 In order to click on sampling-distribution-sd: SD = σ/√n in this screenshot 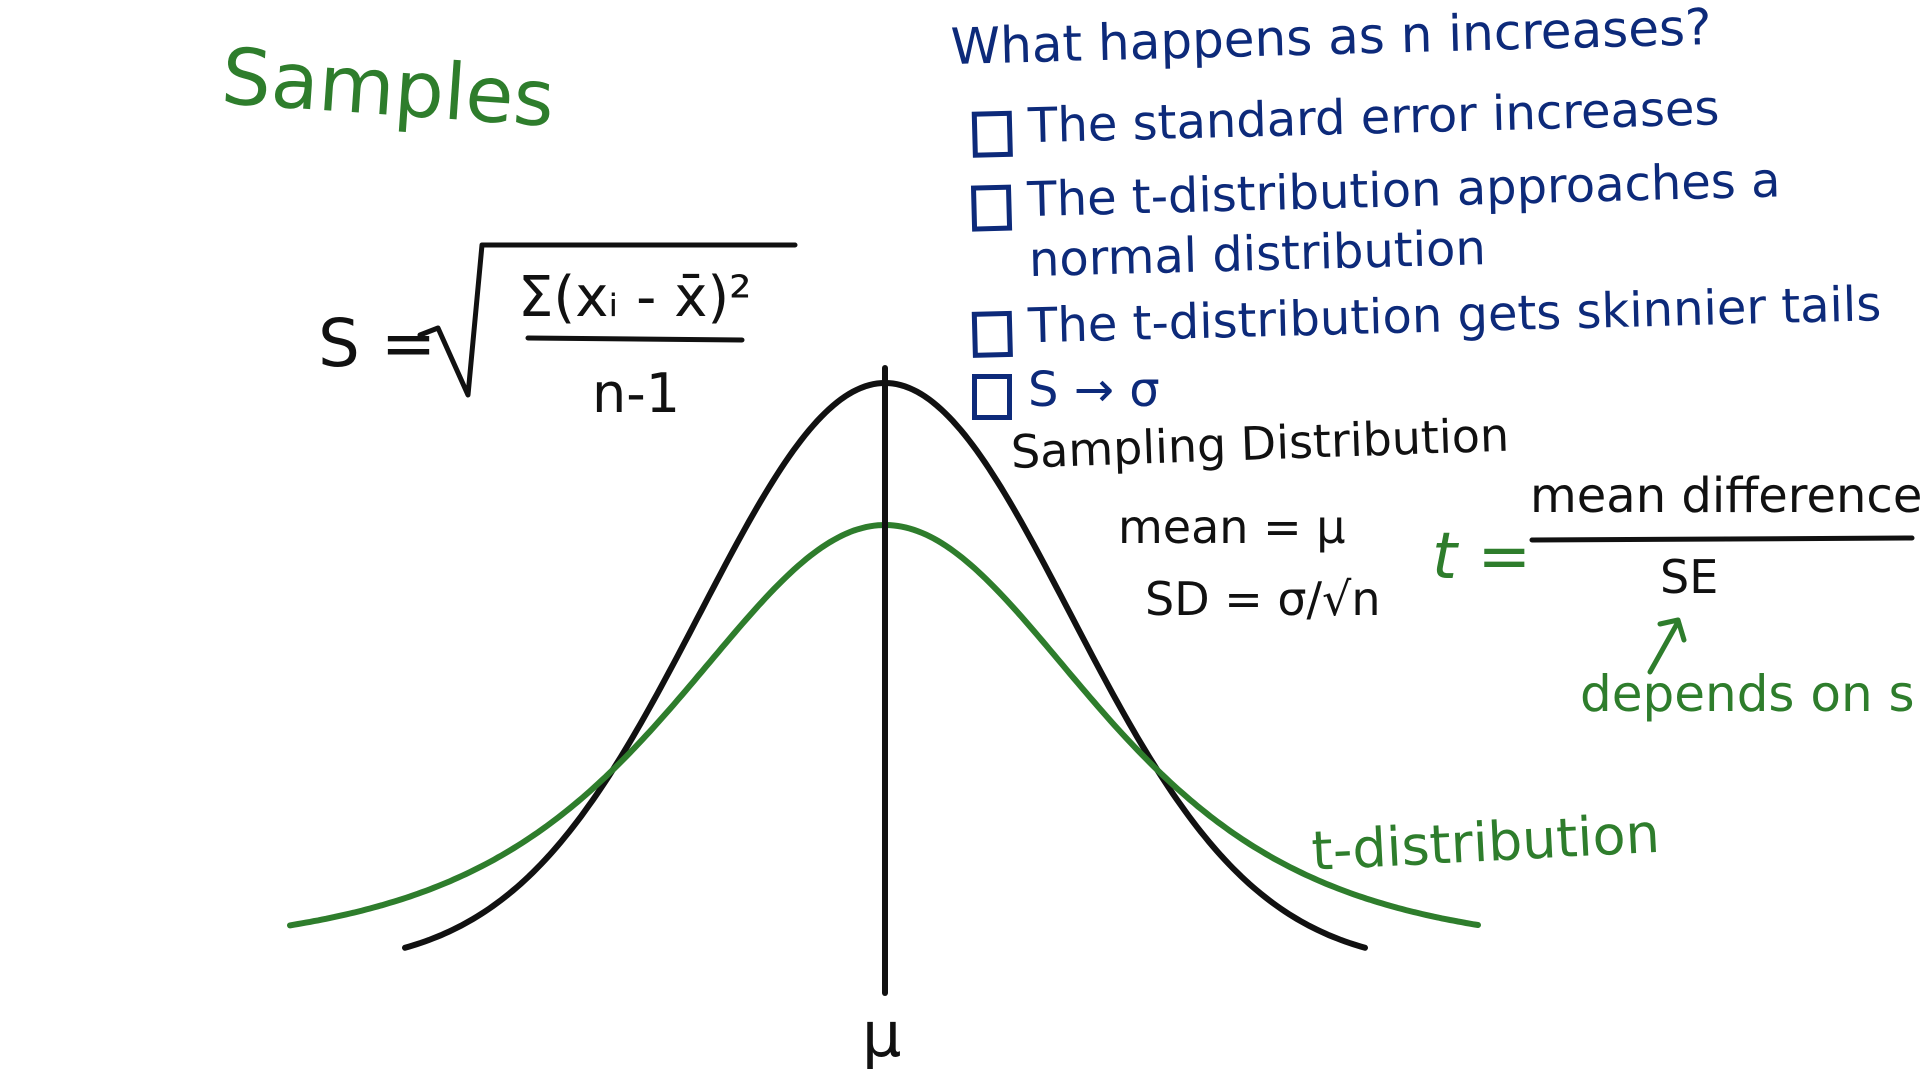, I will do `click(1263, 599)`.